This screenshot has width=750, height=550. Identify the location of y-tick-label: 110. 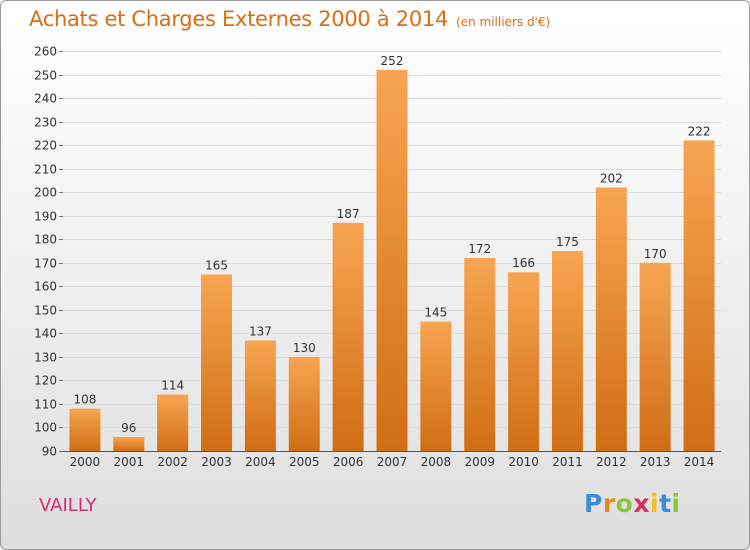
(45, 405).